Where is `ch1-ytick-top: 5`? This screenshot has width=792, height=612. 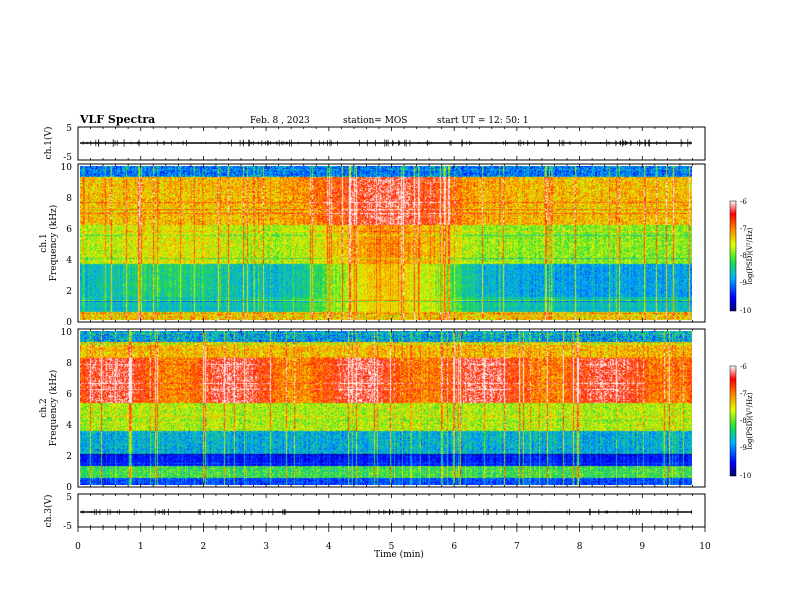 ch1-ytick-top: 5 is located at coordinates (69, 129).